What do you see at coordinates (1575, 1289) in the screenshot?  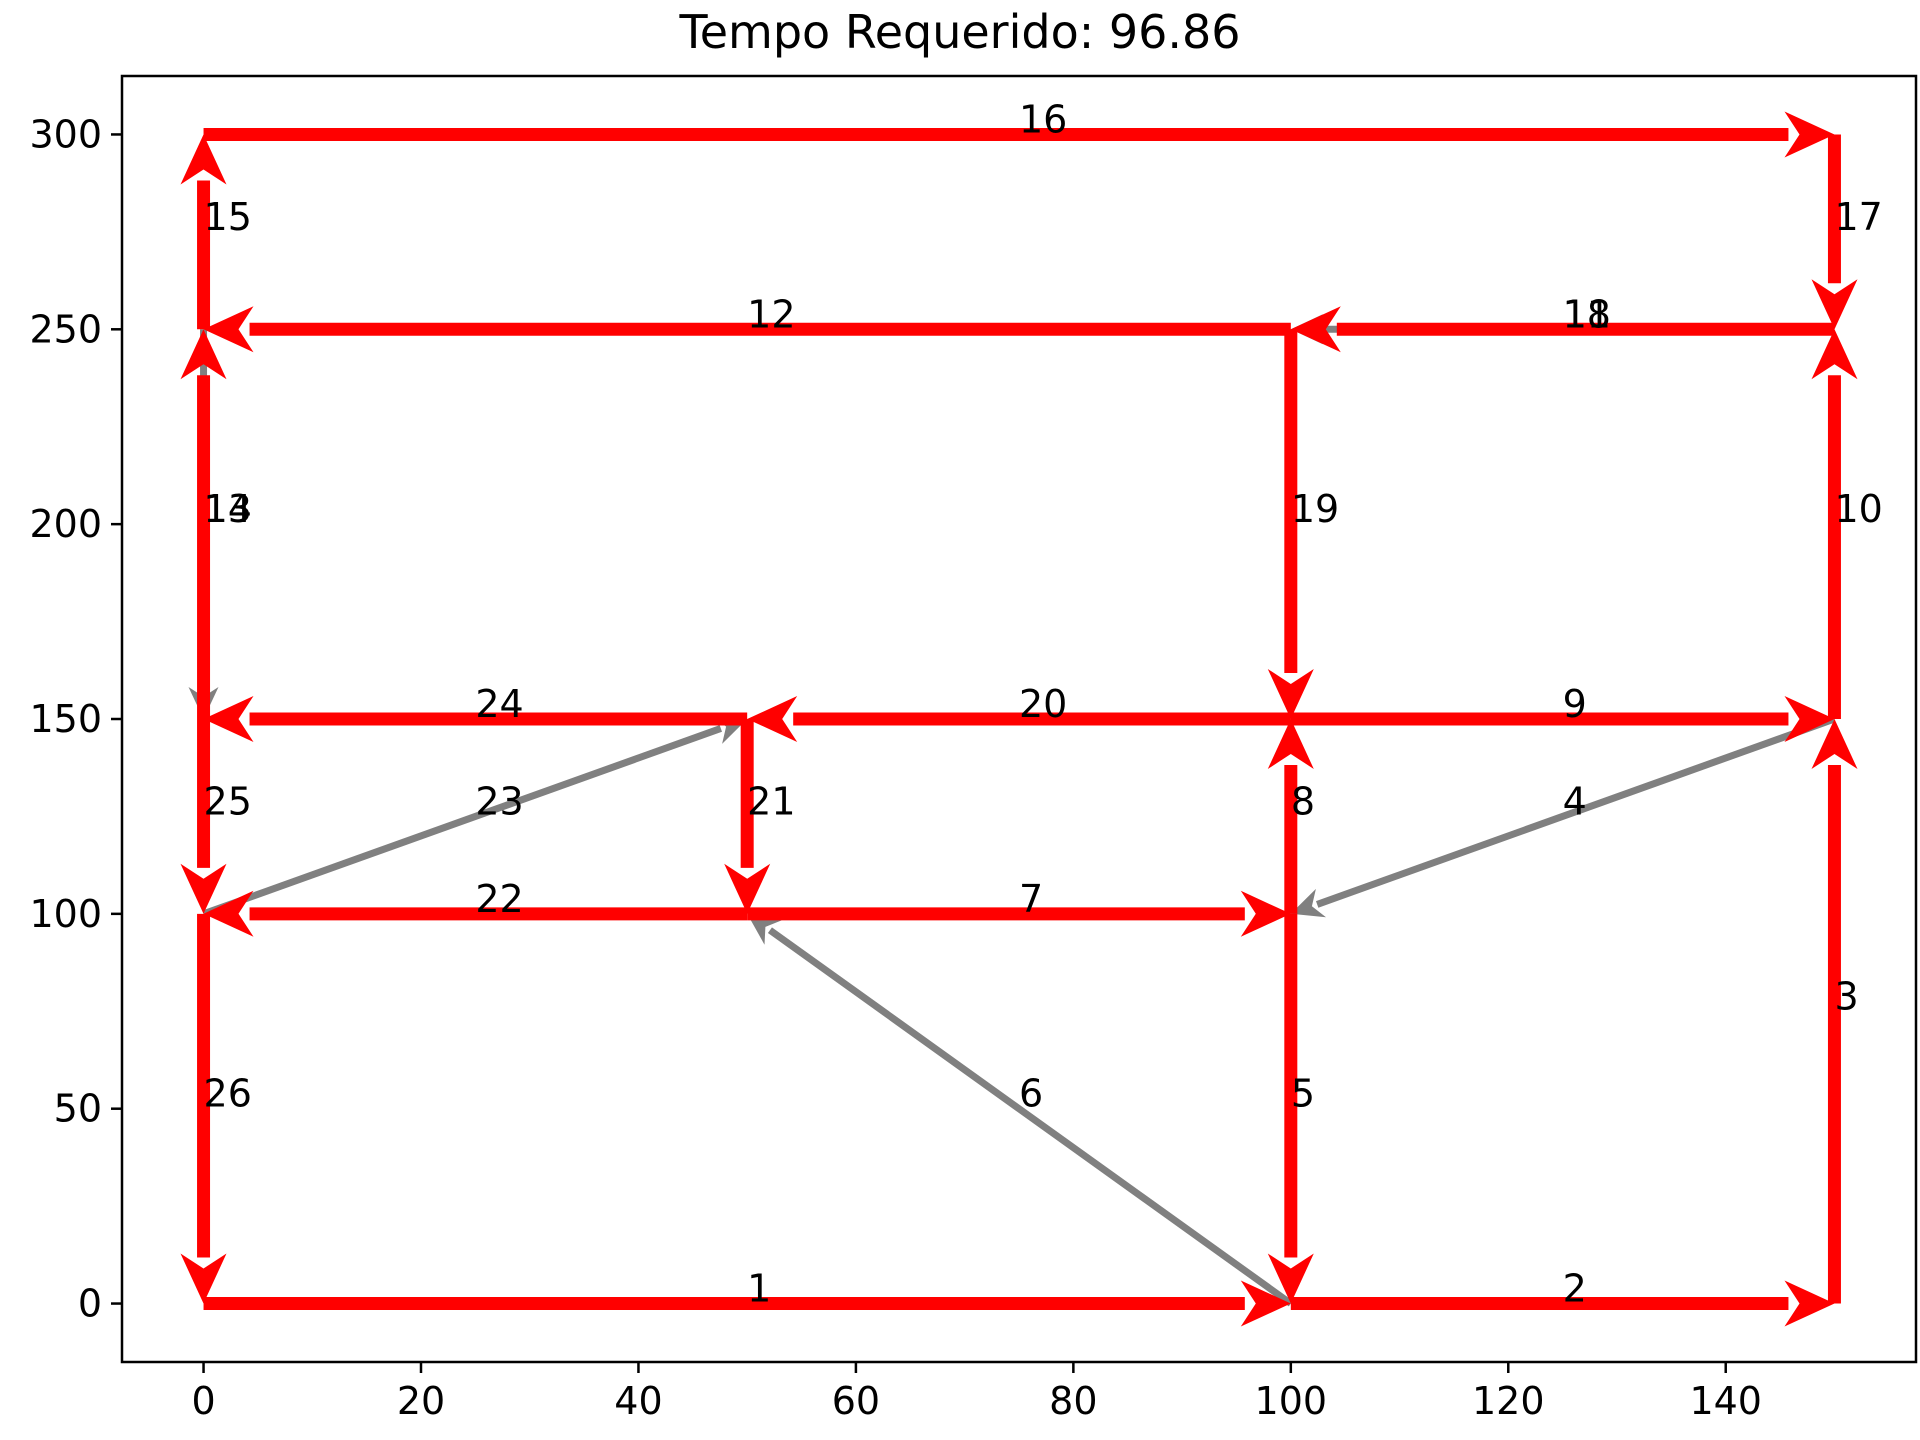 I see `edge-label-2: 2` at bounding box center [1575, 1289].